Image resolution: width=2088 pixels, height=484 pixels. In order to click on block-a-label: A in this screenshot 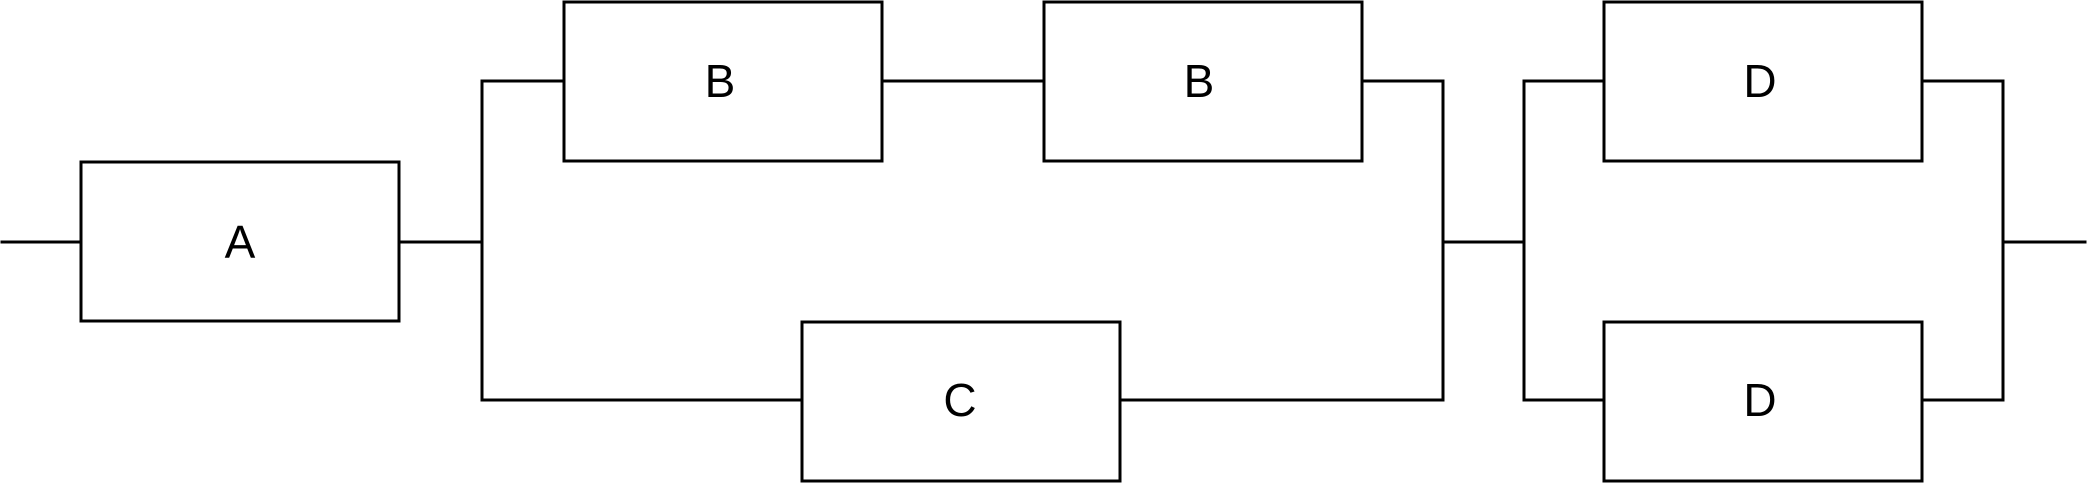, I will do `click(240, 242)`.